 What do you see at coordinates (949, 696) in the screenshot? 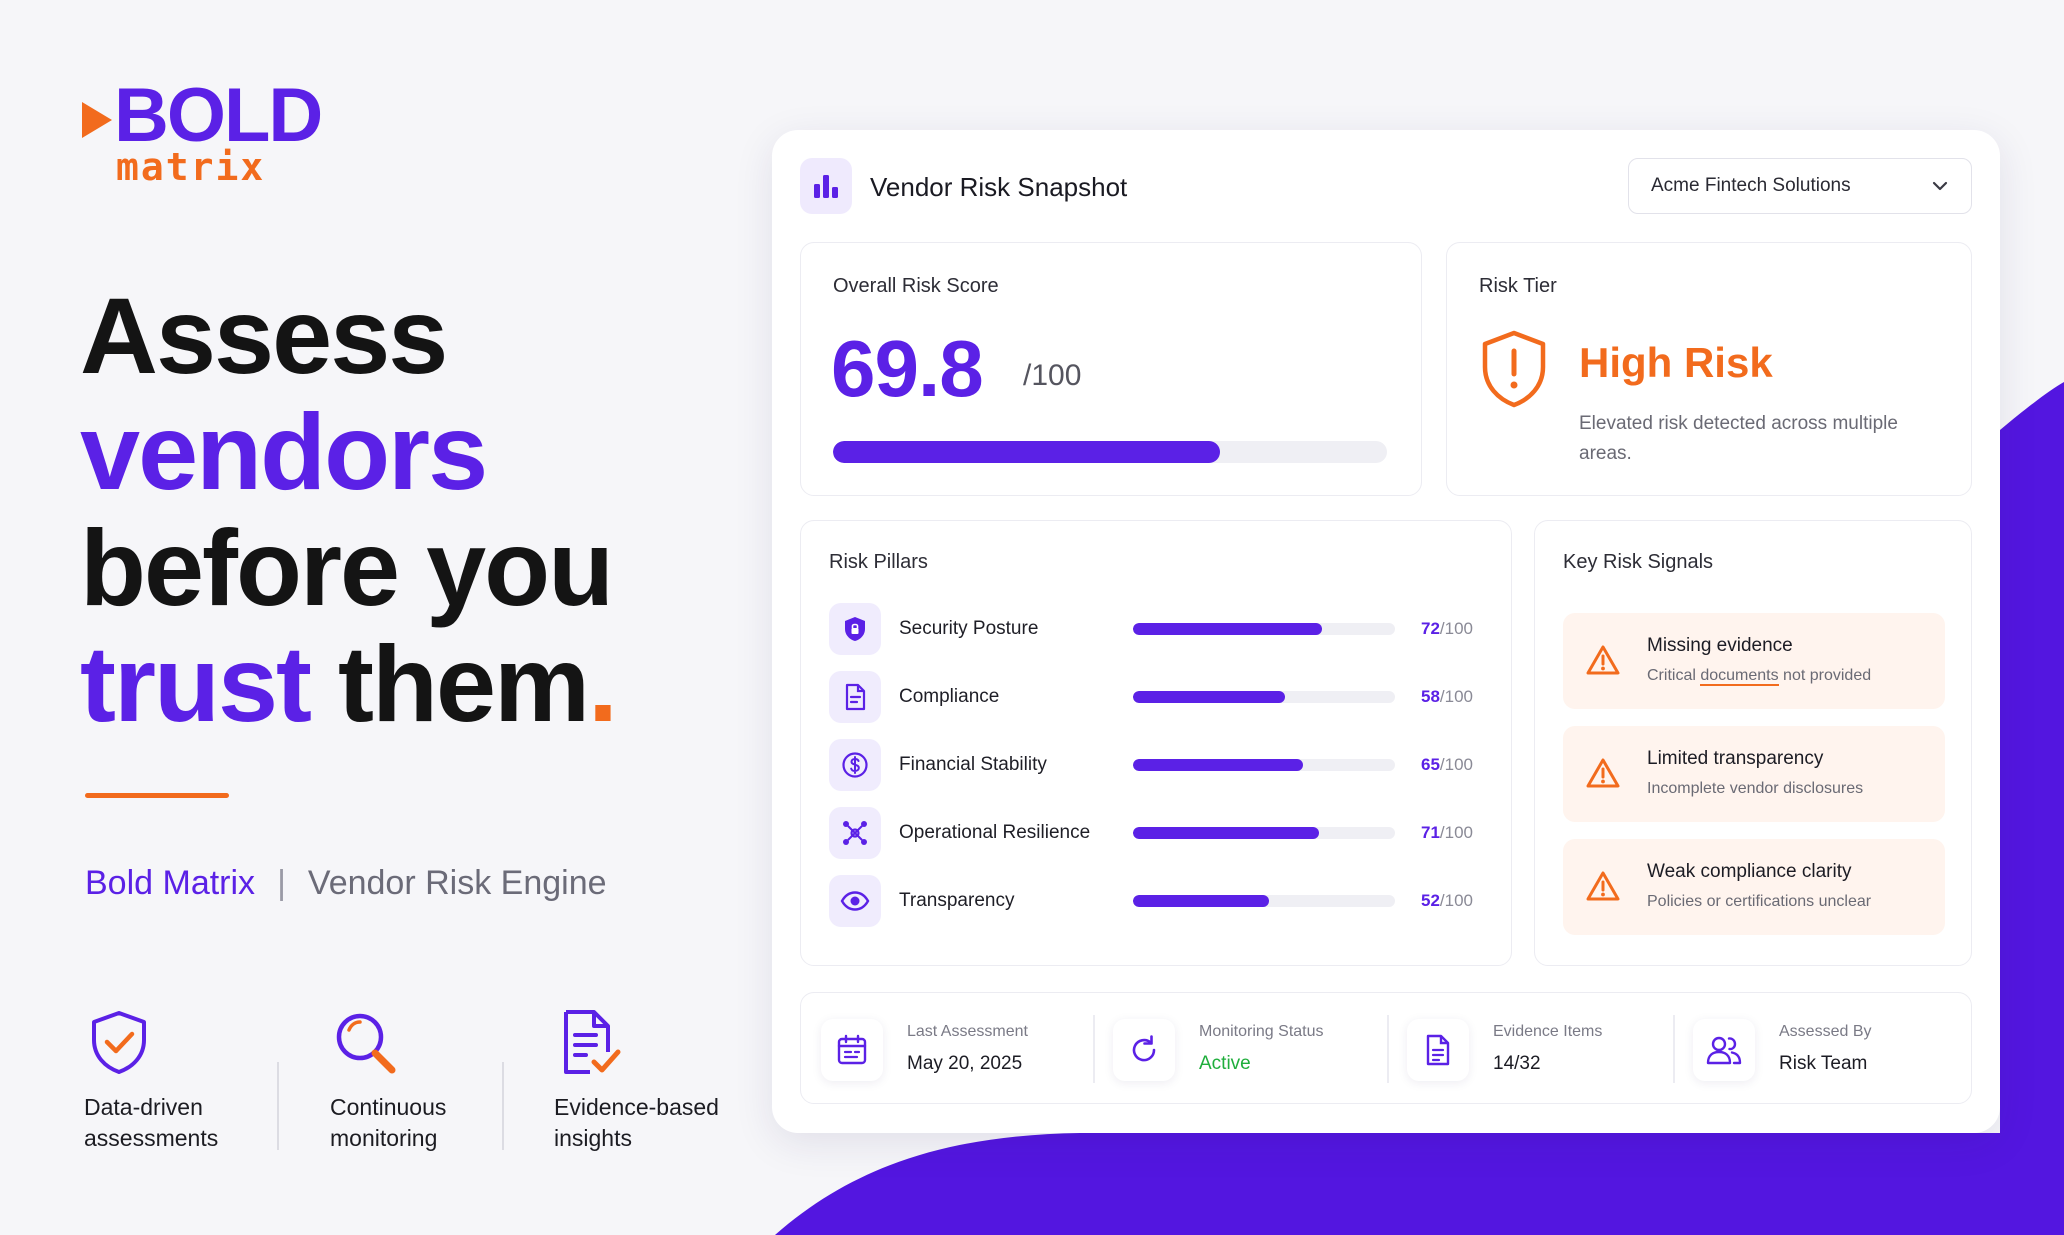
I see `pillar-name: Compliance` at bounding box center [949, 696].